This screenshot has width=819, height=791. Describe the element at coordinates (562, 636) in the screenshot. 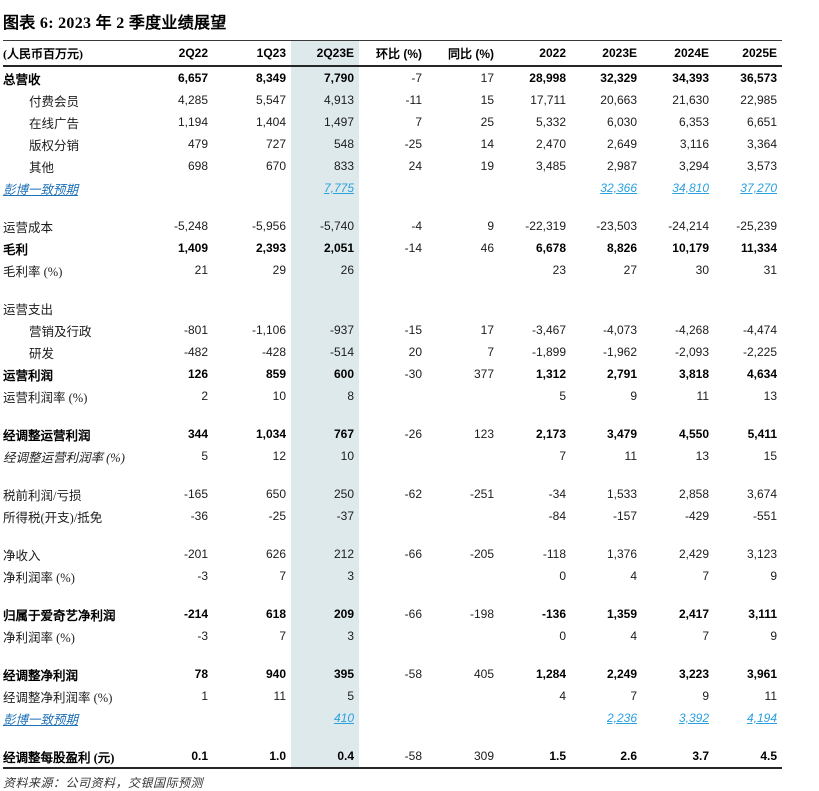

I see `cell: 0` at that location.